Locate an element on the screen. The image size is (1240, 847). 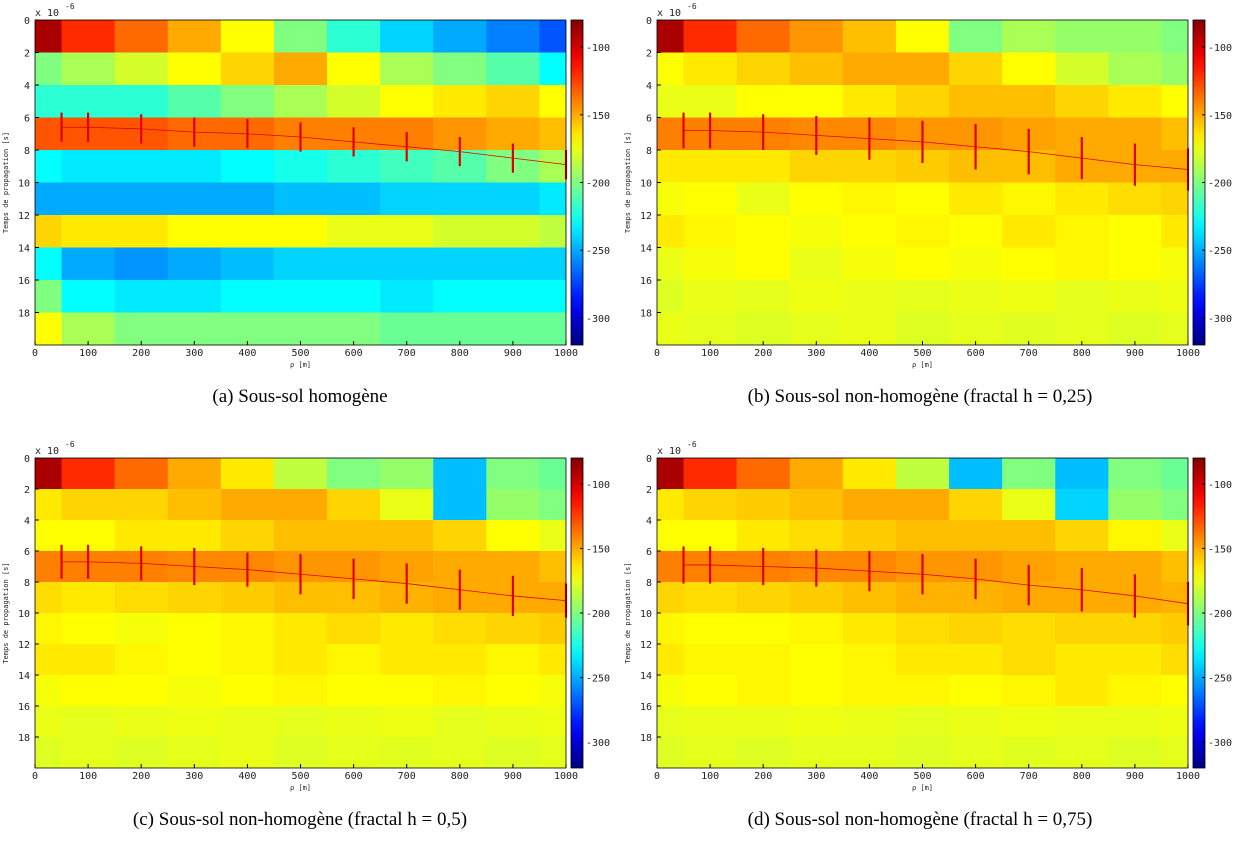
y-tick-label: 14 is located at coordinates (646, 676).